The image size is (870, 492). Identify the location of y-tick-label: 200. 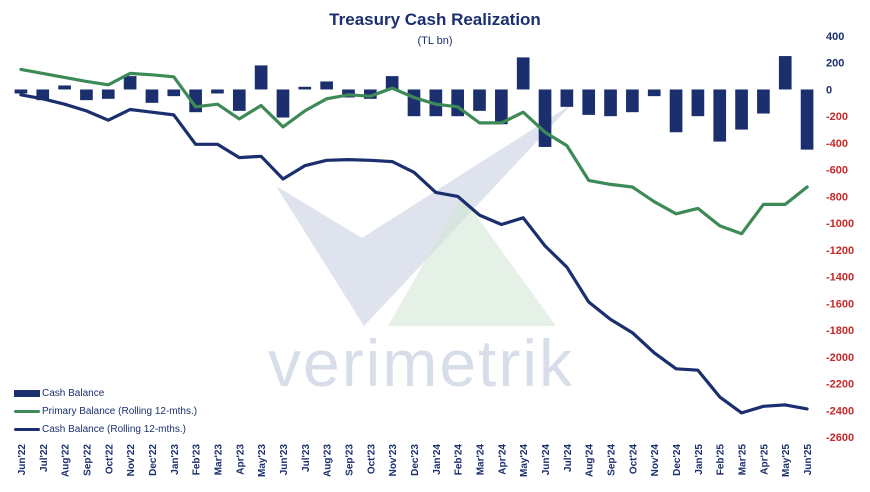
(835, 64).